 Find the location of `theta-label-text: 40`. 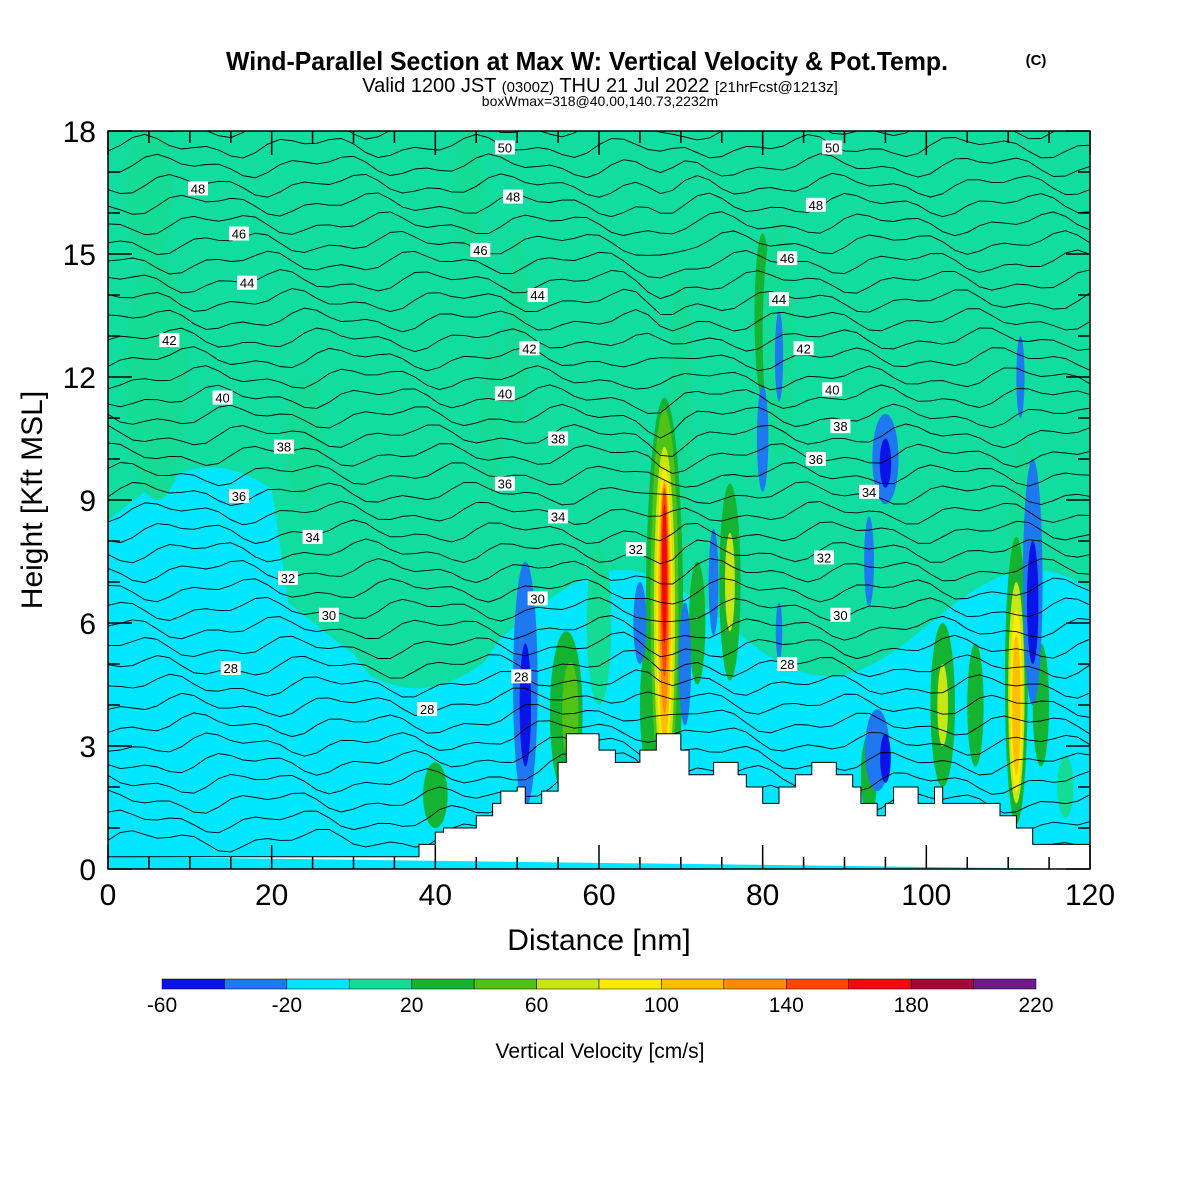

theta-label-text: 40 is located at coordinates (222, 398).